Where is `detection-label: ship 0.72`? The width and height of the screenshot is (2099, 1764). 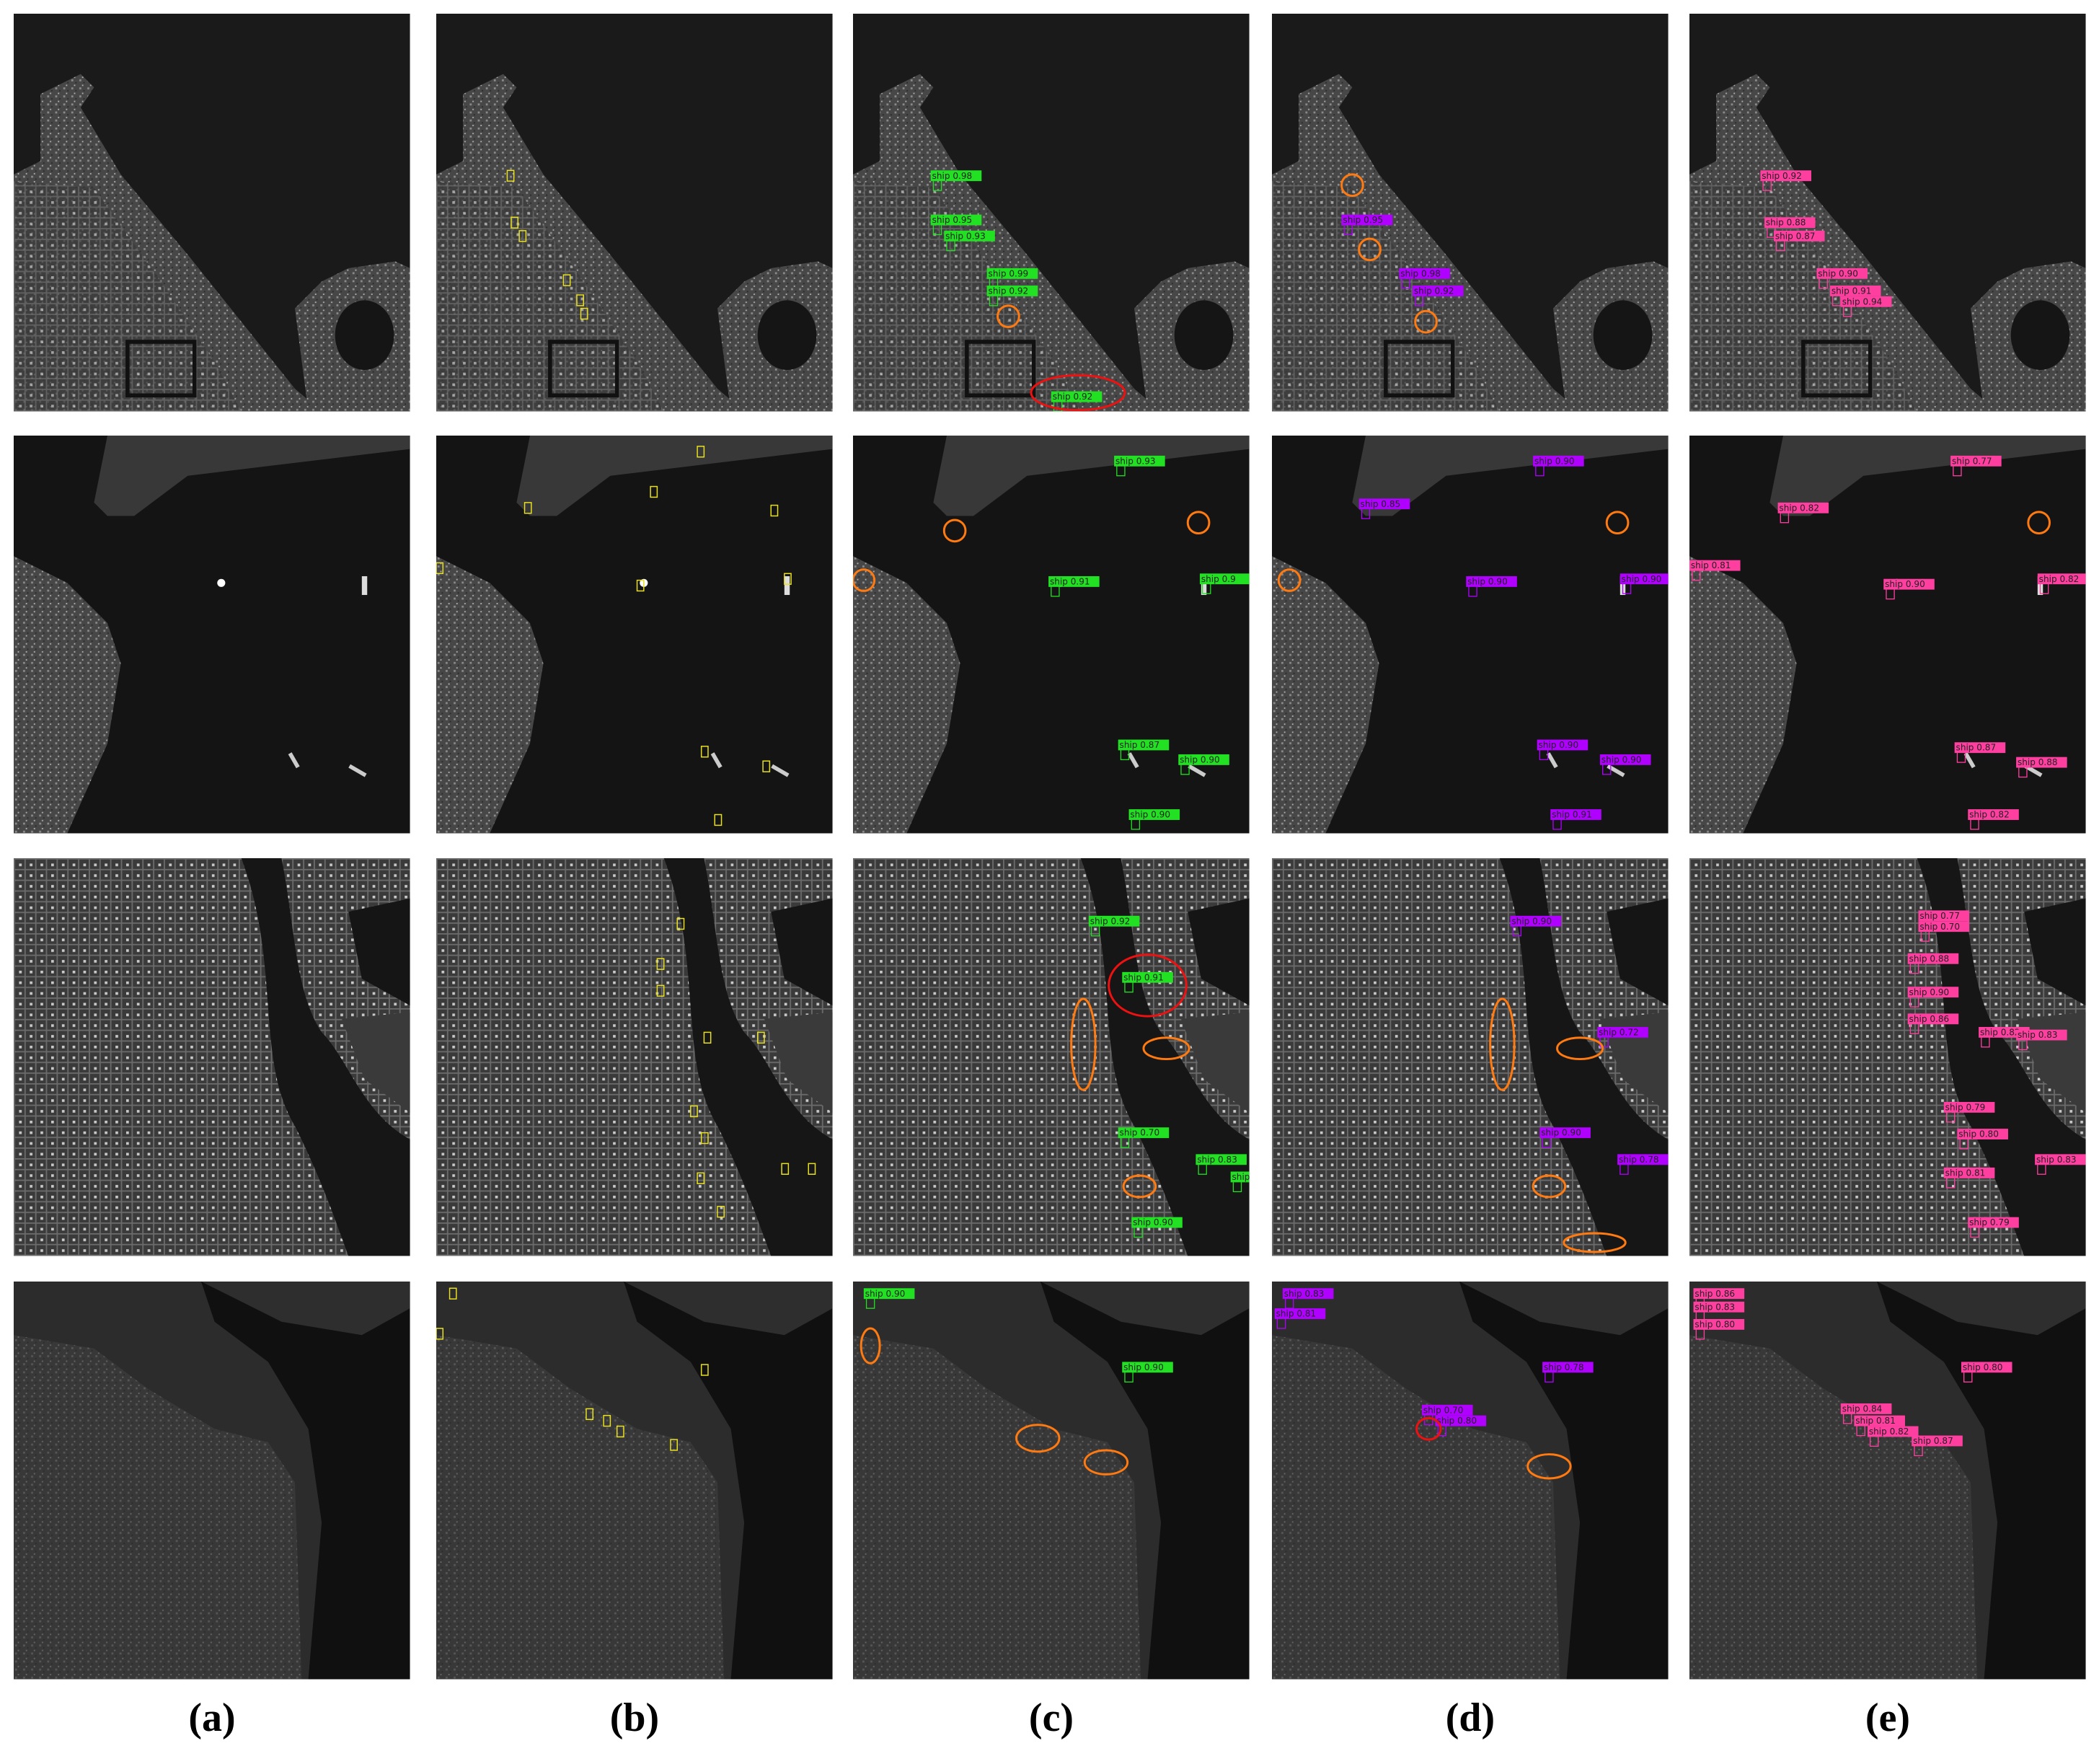
detection-label: ship 0.72 is located at coordinates (1619, 1032).